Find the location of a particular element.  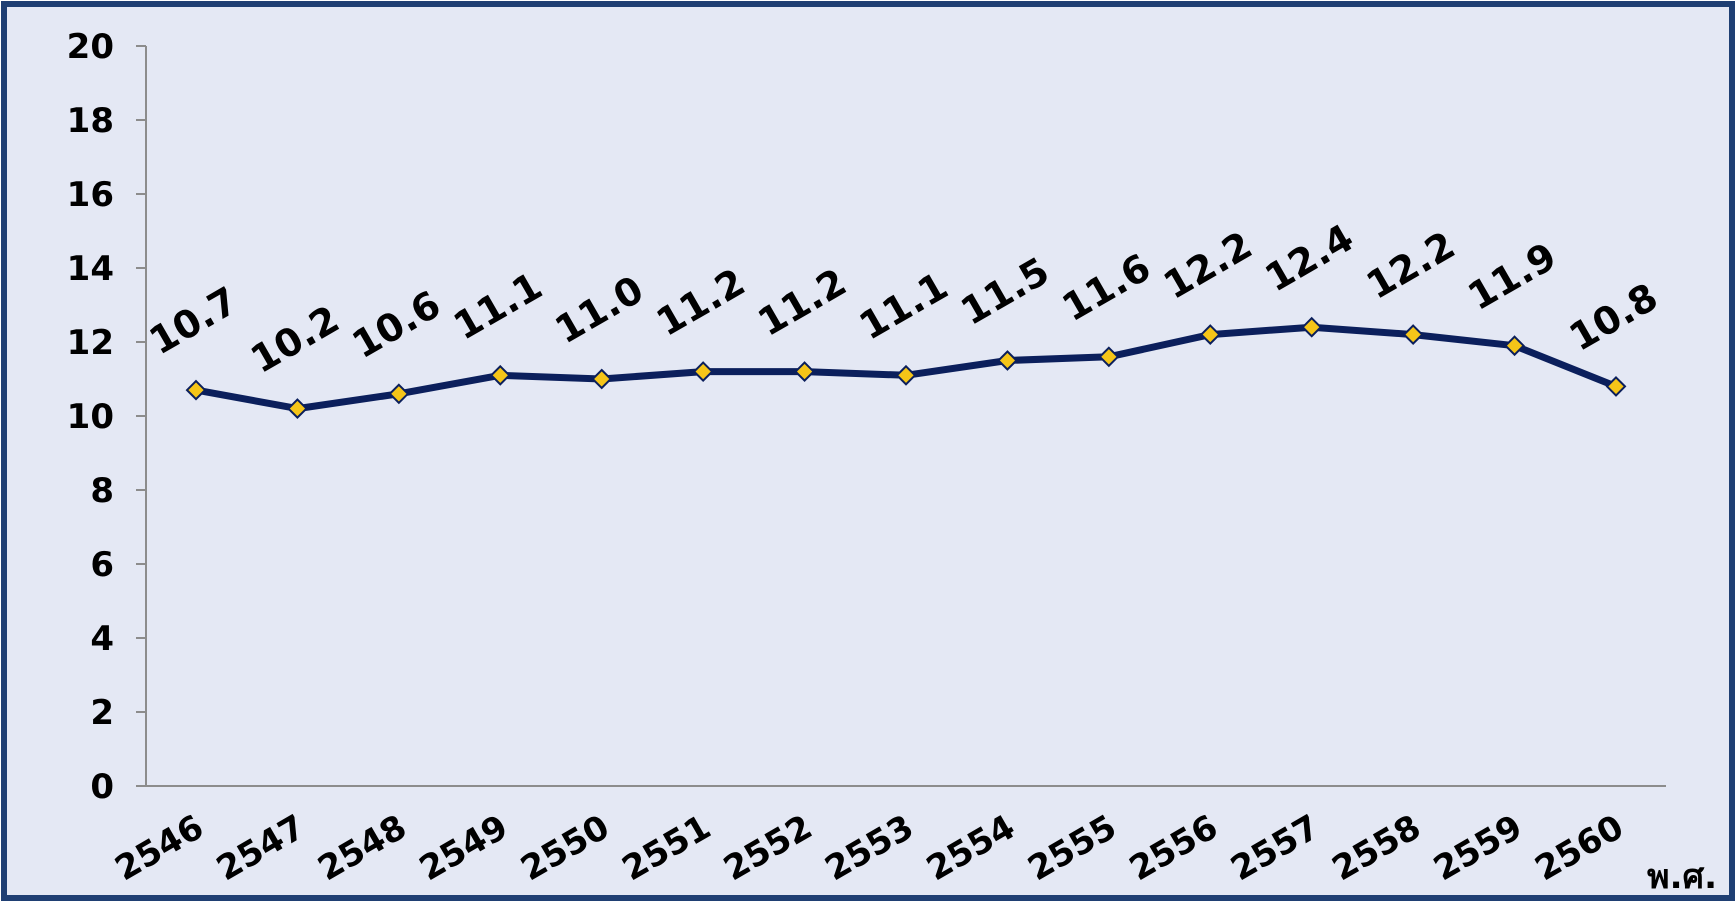

y-tick-label: 16 is located at coordinates (90, 195).